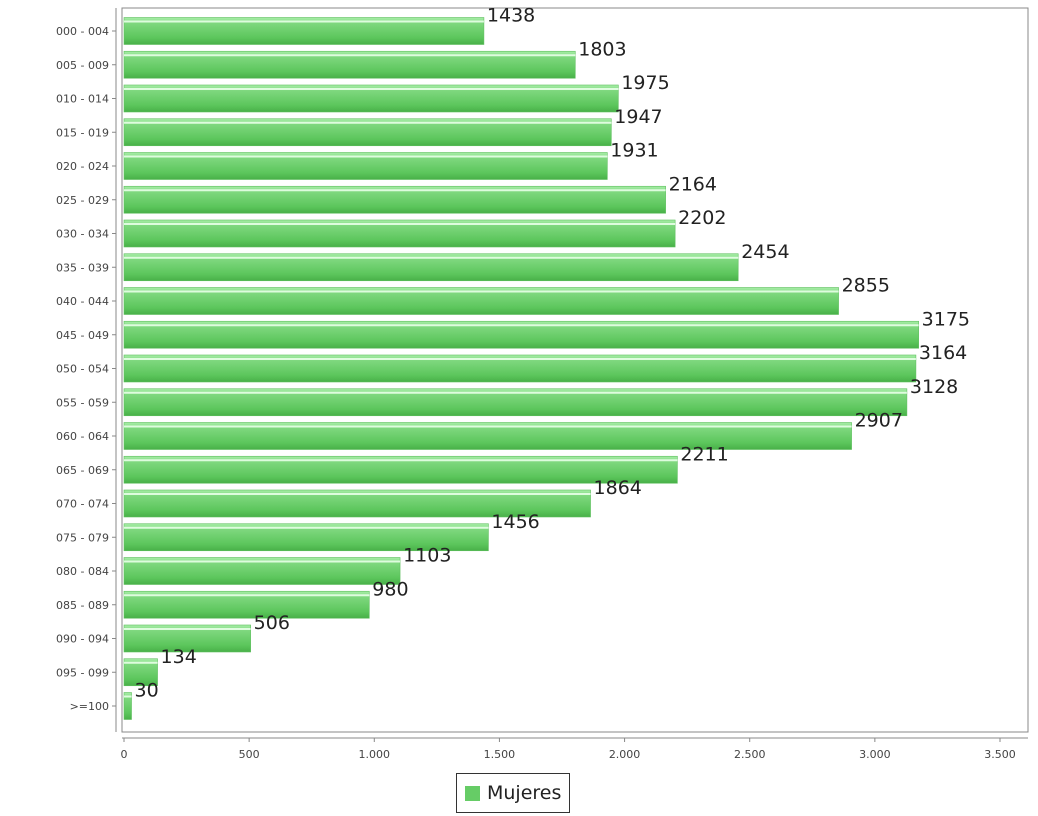 The height and width of the screenshot is (816, 1038). What do you see at coordinates (82, 166) in the screenshot?
I see `category-label: 020 - 024` at bounding box center [82, 166].